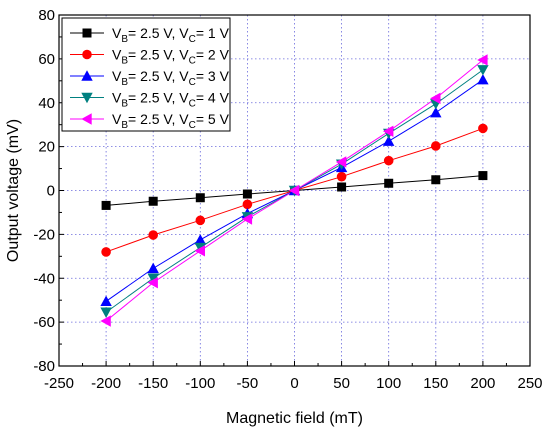 This screenshot has width=550, height=439. What do you see at coordinates (13, 190) in the screenshot?
I see `y-axis-title: Output voltage (mV)` at bounding box center [13, 190].